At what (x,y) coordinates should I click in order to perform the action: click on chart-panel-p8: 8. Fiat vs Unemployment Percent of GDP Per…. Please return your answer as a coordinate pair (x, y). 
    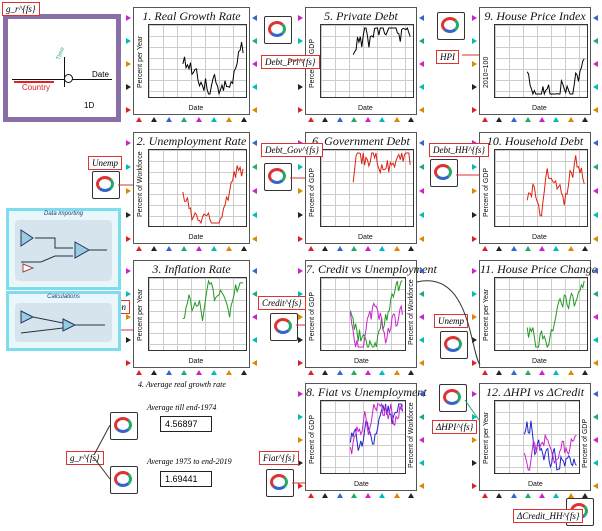
    Looking at the image, I should click on (366, 437).